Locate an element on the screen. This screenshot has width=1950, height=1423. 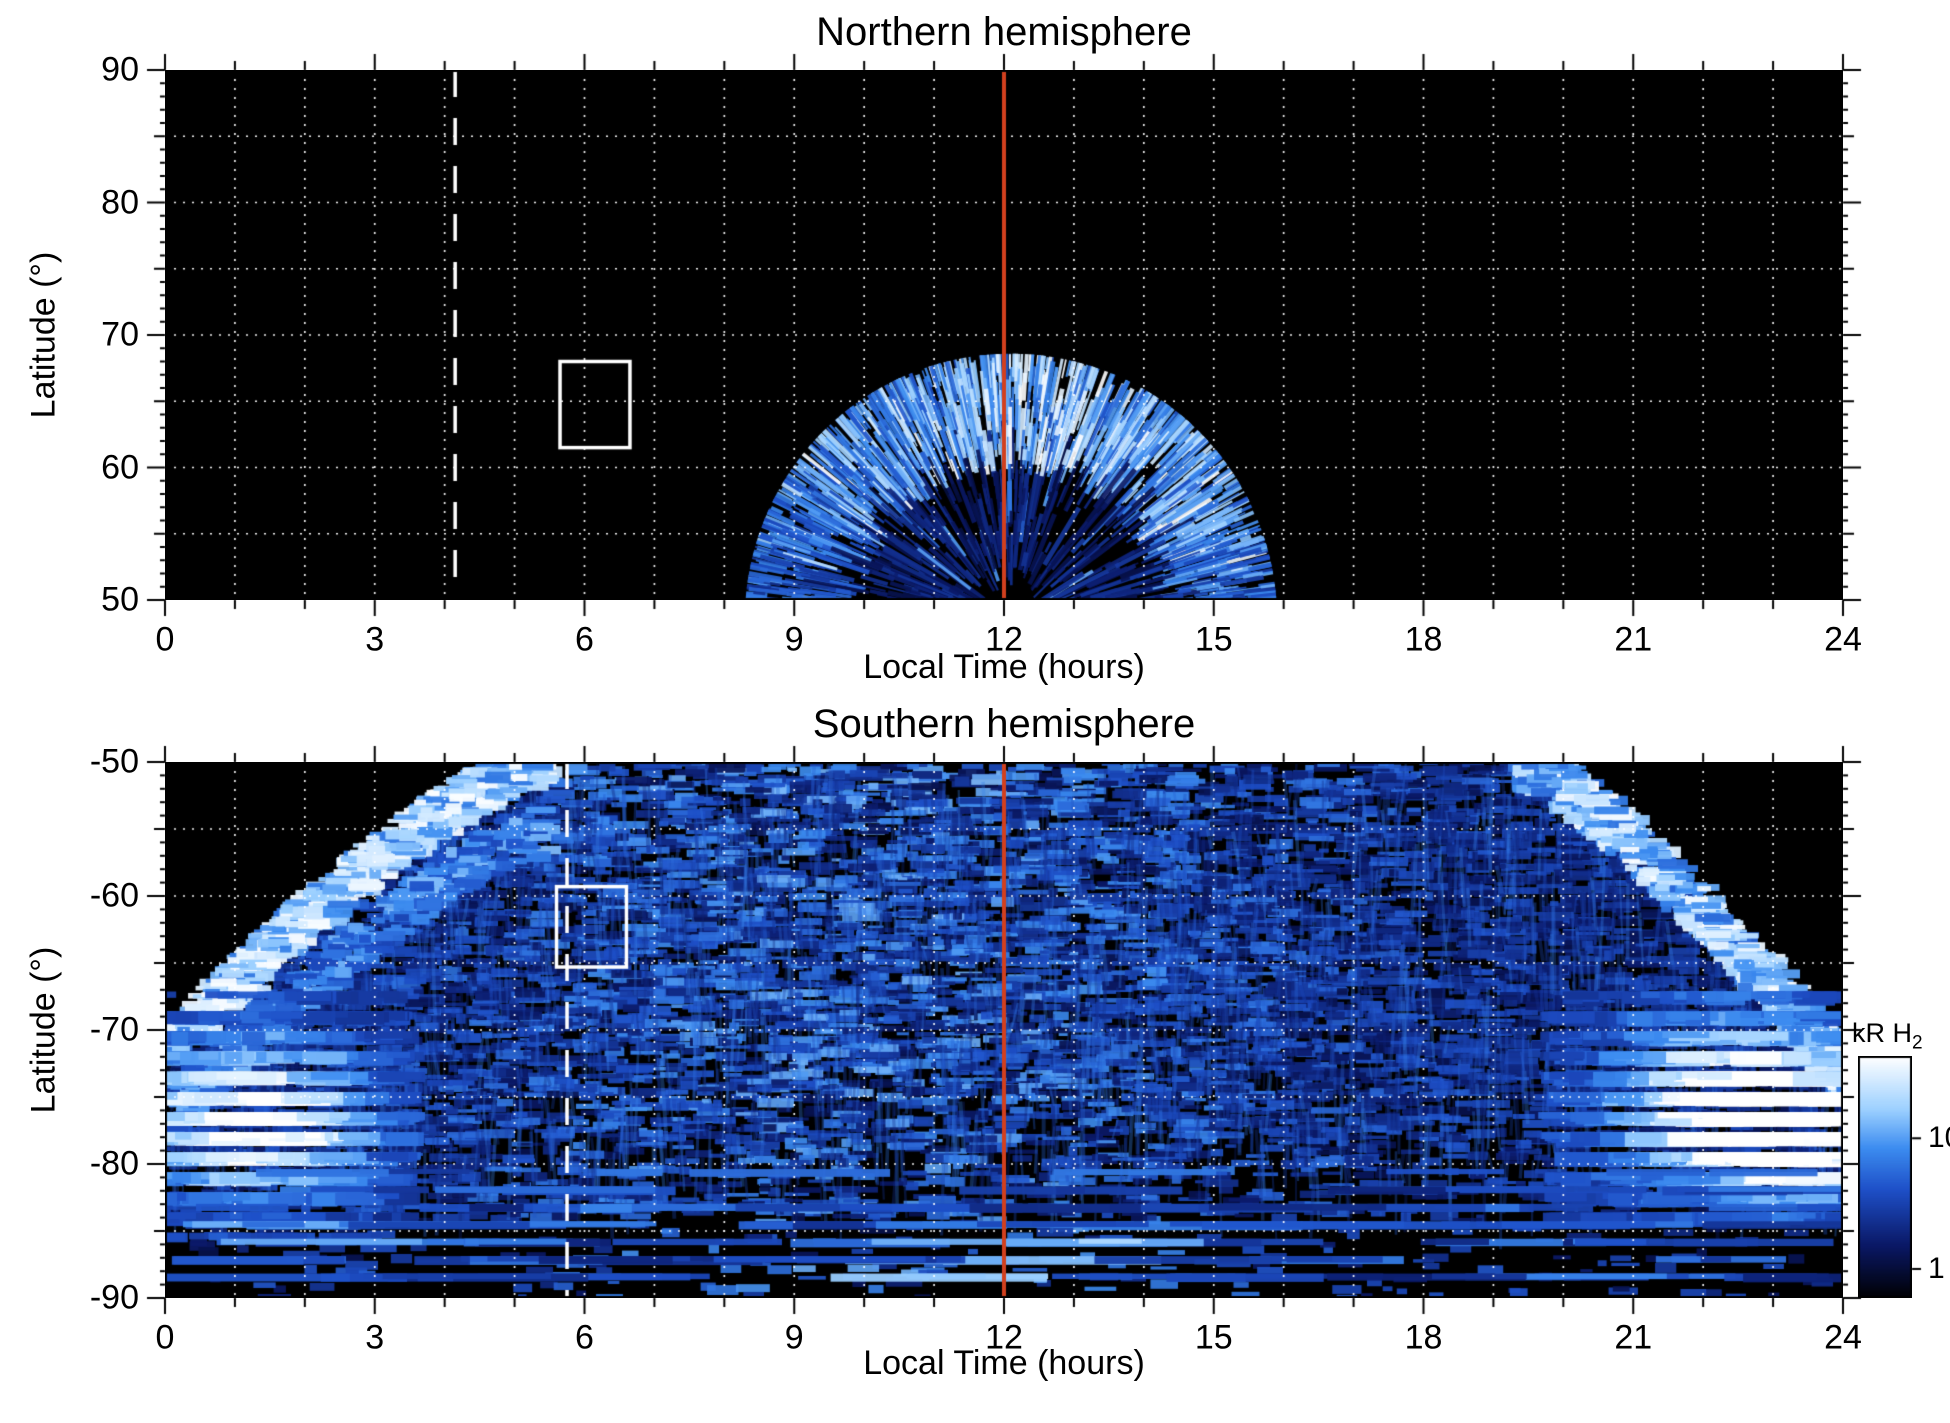
north-x-tick-label: 21 is located at coordinates (1633, 639).